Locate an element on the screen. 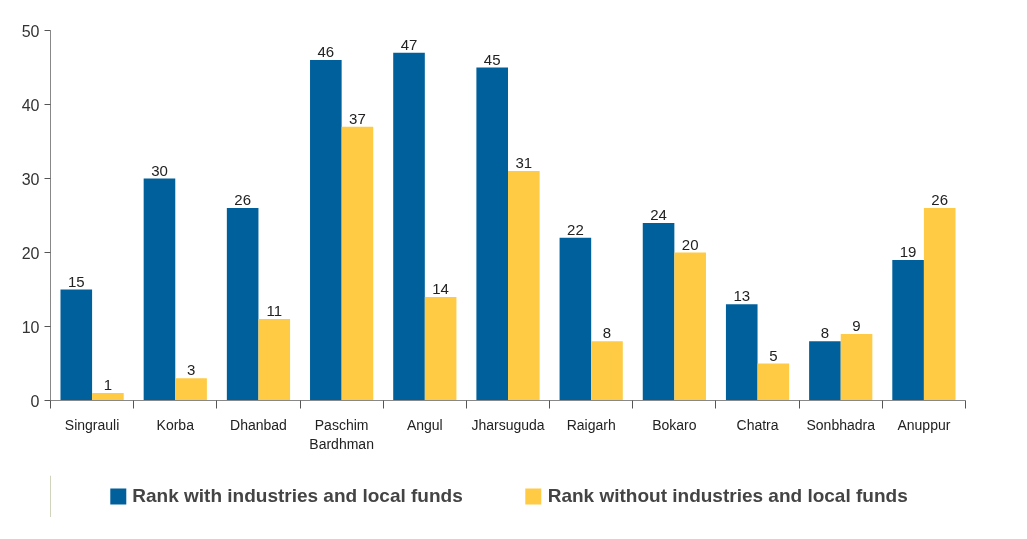  data-label: 24 is located at coordinates (658, 214).